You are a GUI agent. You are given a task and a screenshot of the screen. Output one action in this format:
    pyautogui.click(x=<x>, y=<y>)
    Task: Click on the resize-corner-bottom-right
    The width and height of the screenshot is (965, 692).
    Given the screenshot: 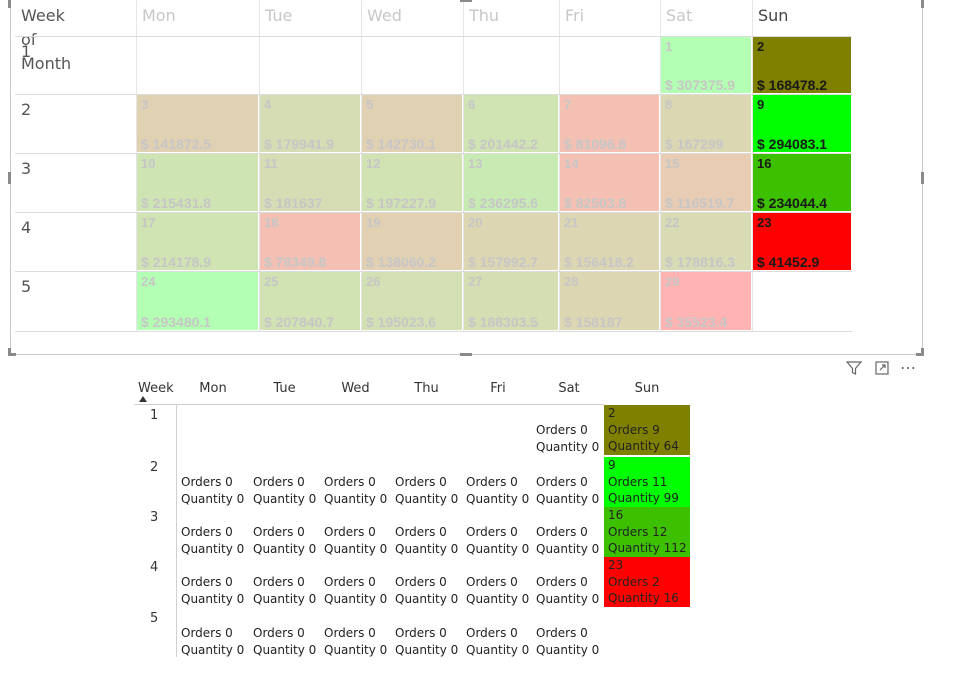 What is the action you would take?
    pyautogui.click(x=920, y=352)
    